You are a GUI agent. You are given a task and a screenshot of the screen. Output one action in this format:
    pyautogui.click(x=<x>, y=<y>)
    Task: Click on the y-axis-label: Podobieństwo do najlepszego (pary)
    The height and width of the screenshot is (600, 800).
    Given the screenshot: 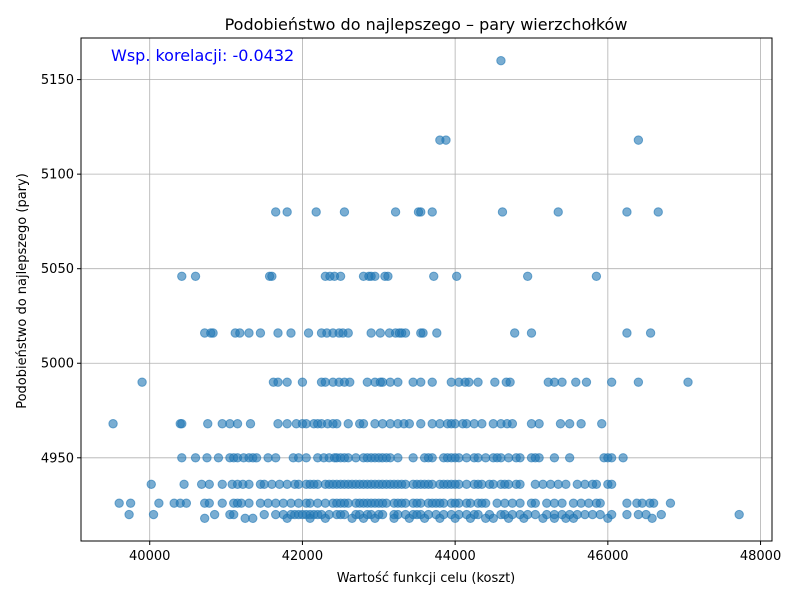 What is the action you would take?
    pyautogui.click(x=22, y=291)
    